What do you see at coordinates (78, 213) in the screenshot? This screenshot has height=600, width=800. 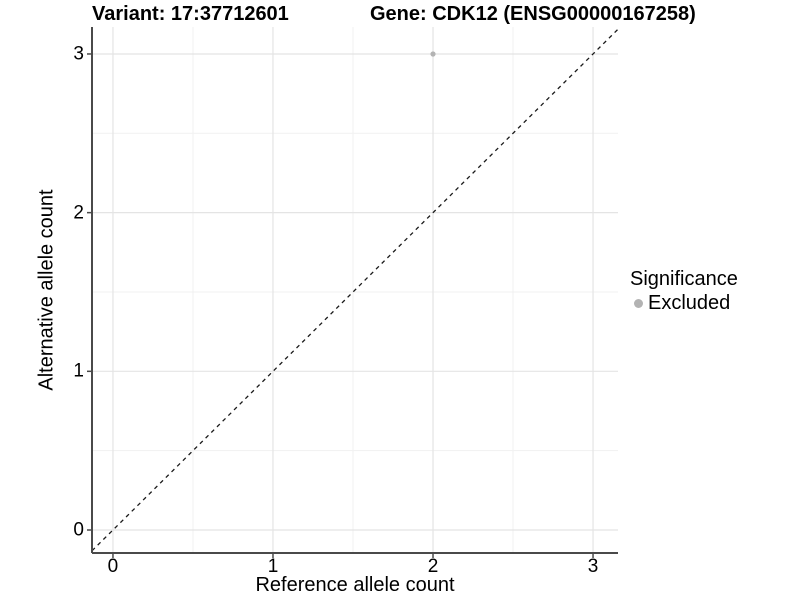 I see `y-tick-label: 2` at bounding box center [78, 213].